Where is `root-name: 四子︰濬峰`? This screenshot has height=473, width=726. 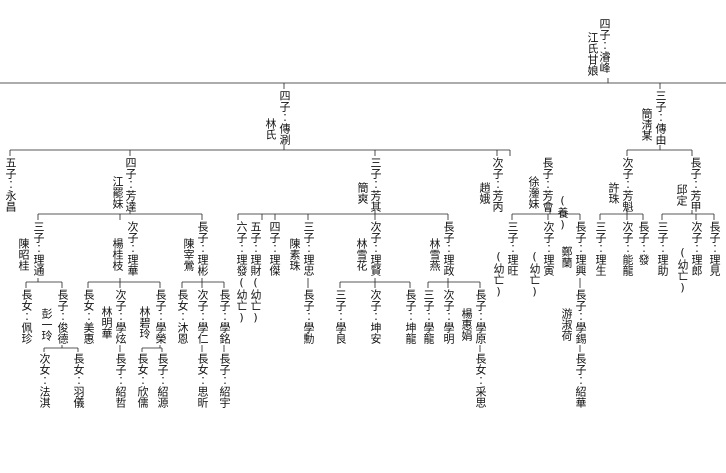 root-name: 四子︰濬峰 is located at coordinates (604, 45).